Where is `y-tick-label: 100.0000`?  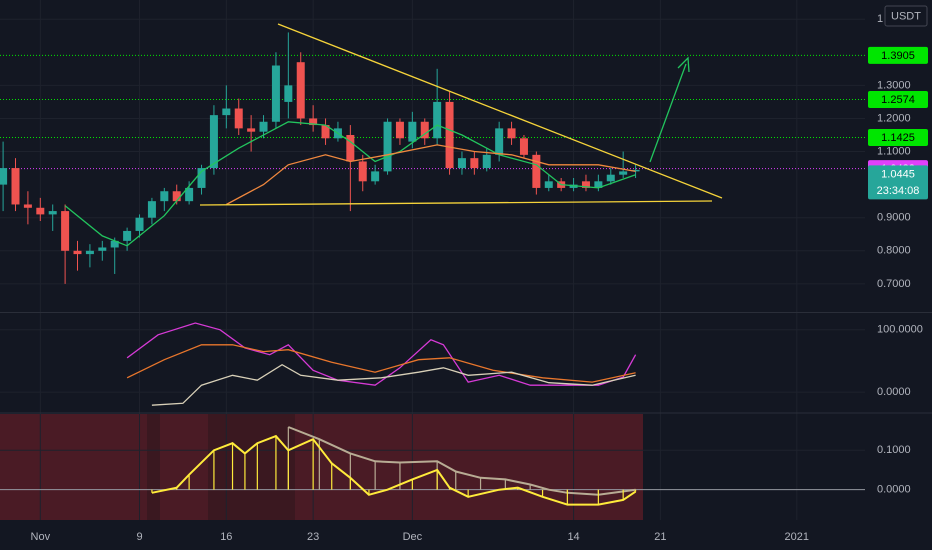 y-tick-label: 100.0000 is located at coordinates (900, 330).